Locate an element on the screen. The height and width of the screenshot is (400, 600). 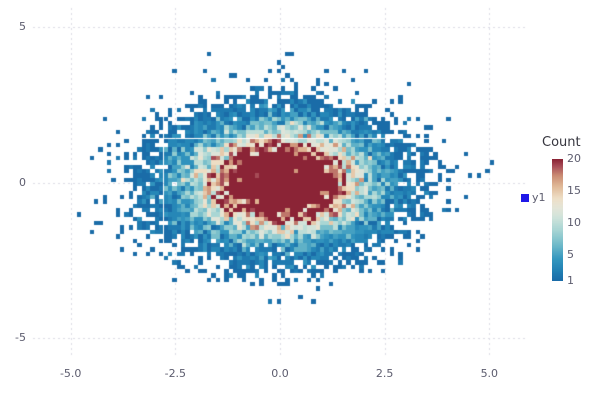
x-axis-tick-label: -2.5 is located at coordinates (175, 373).